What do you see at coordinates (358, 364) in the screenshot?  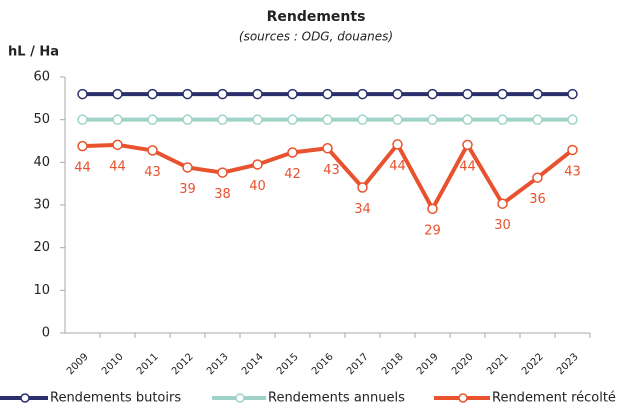 I see `x-tick-label: 2017` at bounding box center [358, 364].